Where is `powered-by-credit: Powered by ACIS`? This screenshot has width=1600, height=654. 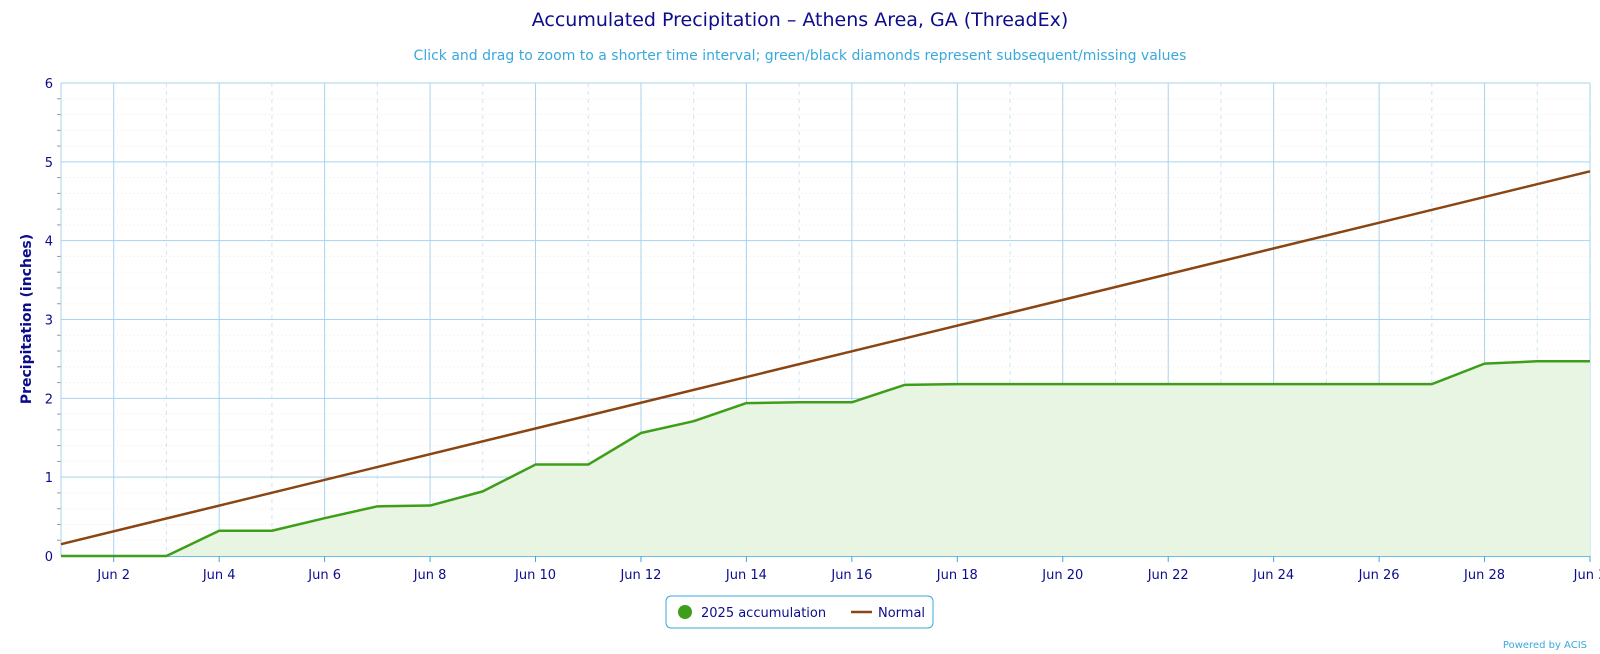 powered-by-credit: Powered by ACIS is located at coordinates (1545, 645).